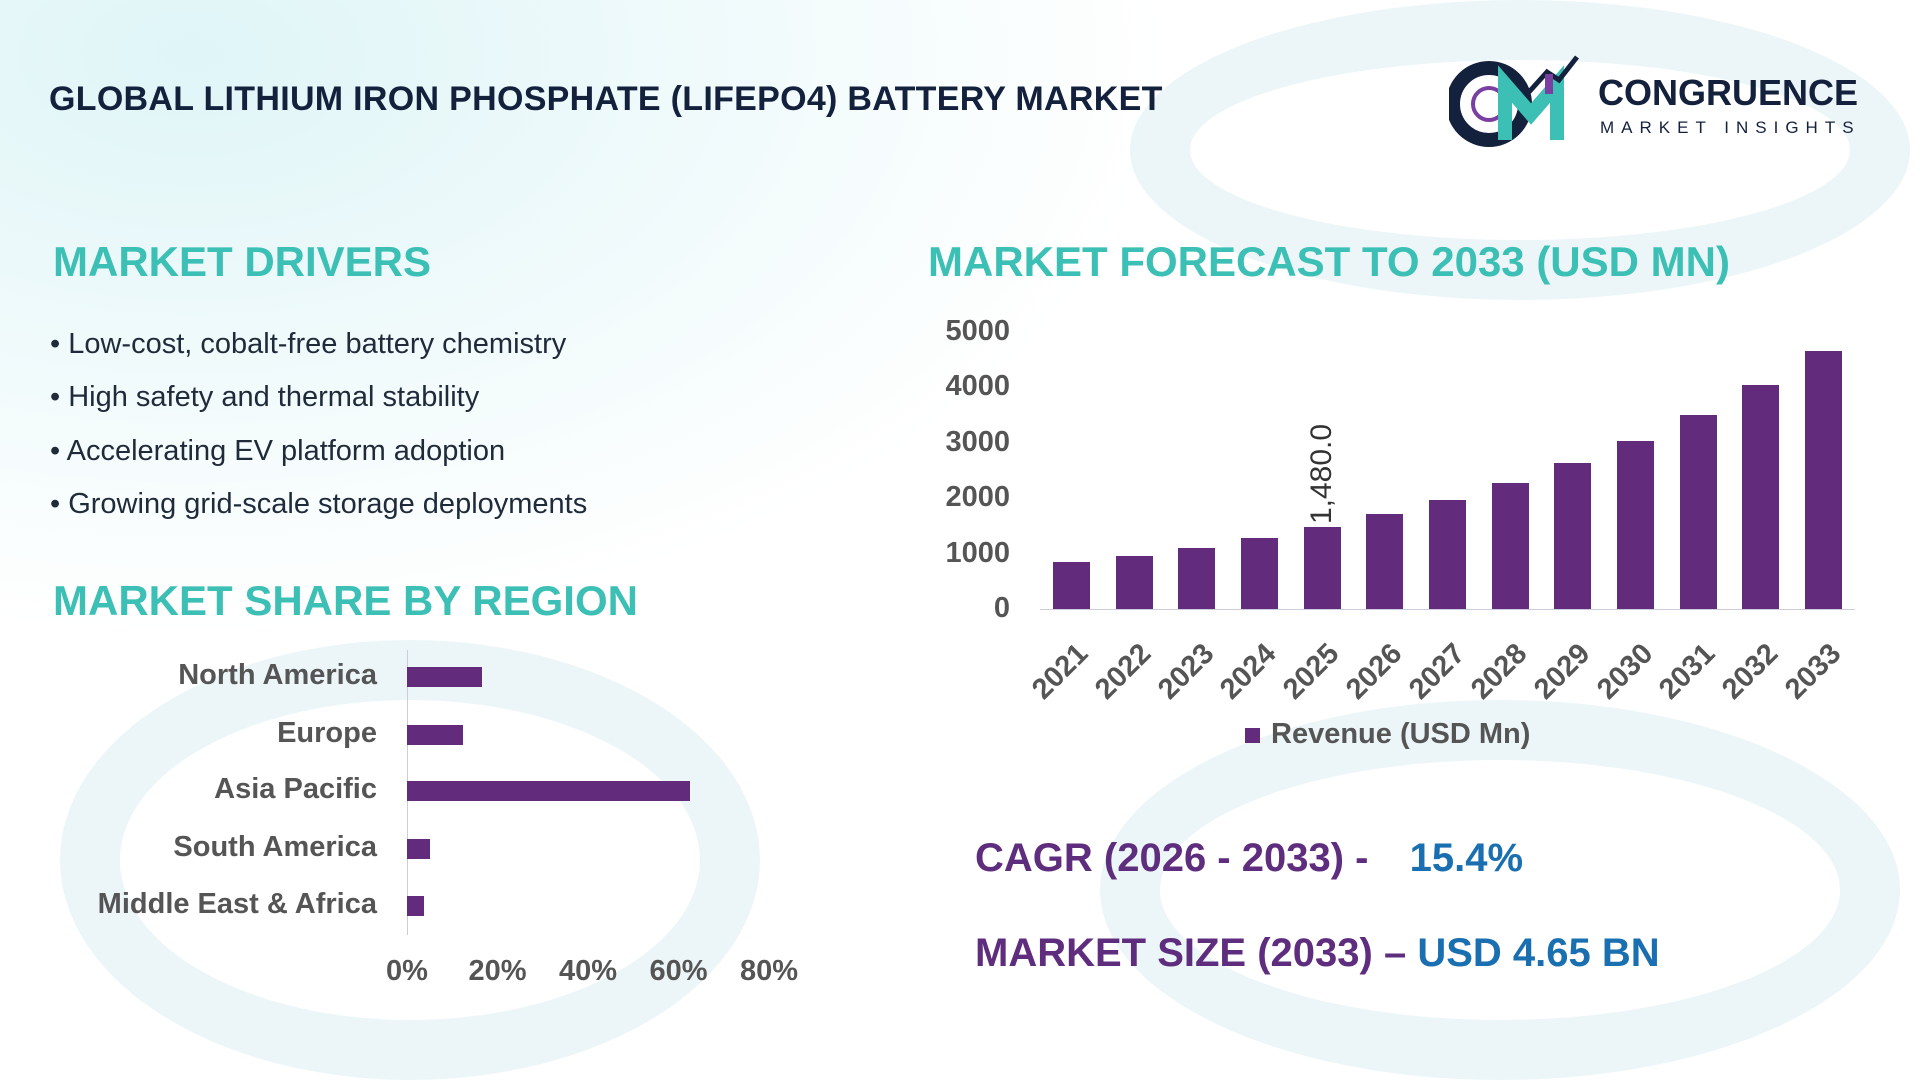  I want to click on drivers-heading: MARKET DRIVERS, so click(242, 261).